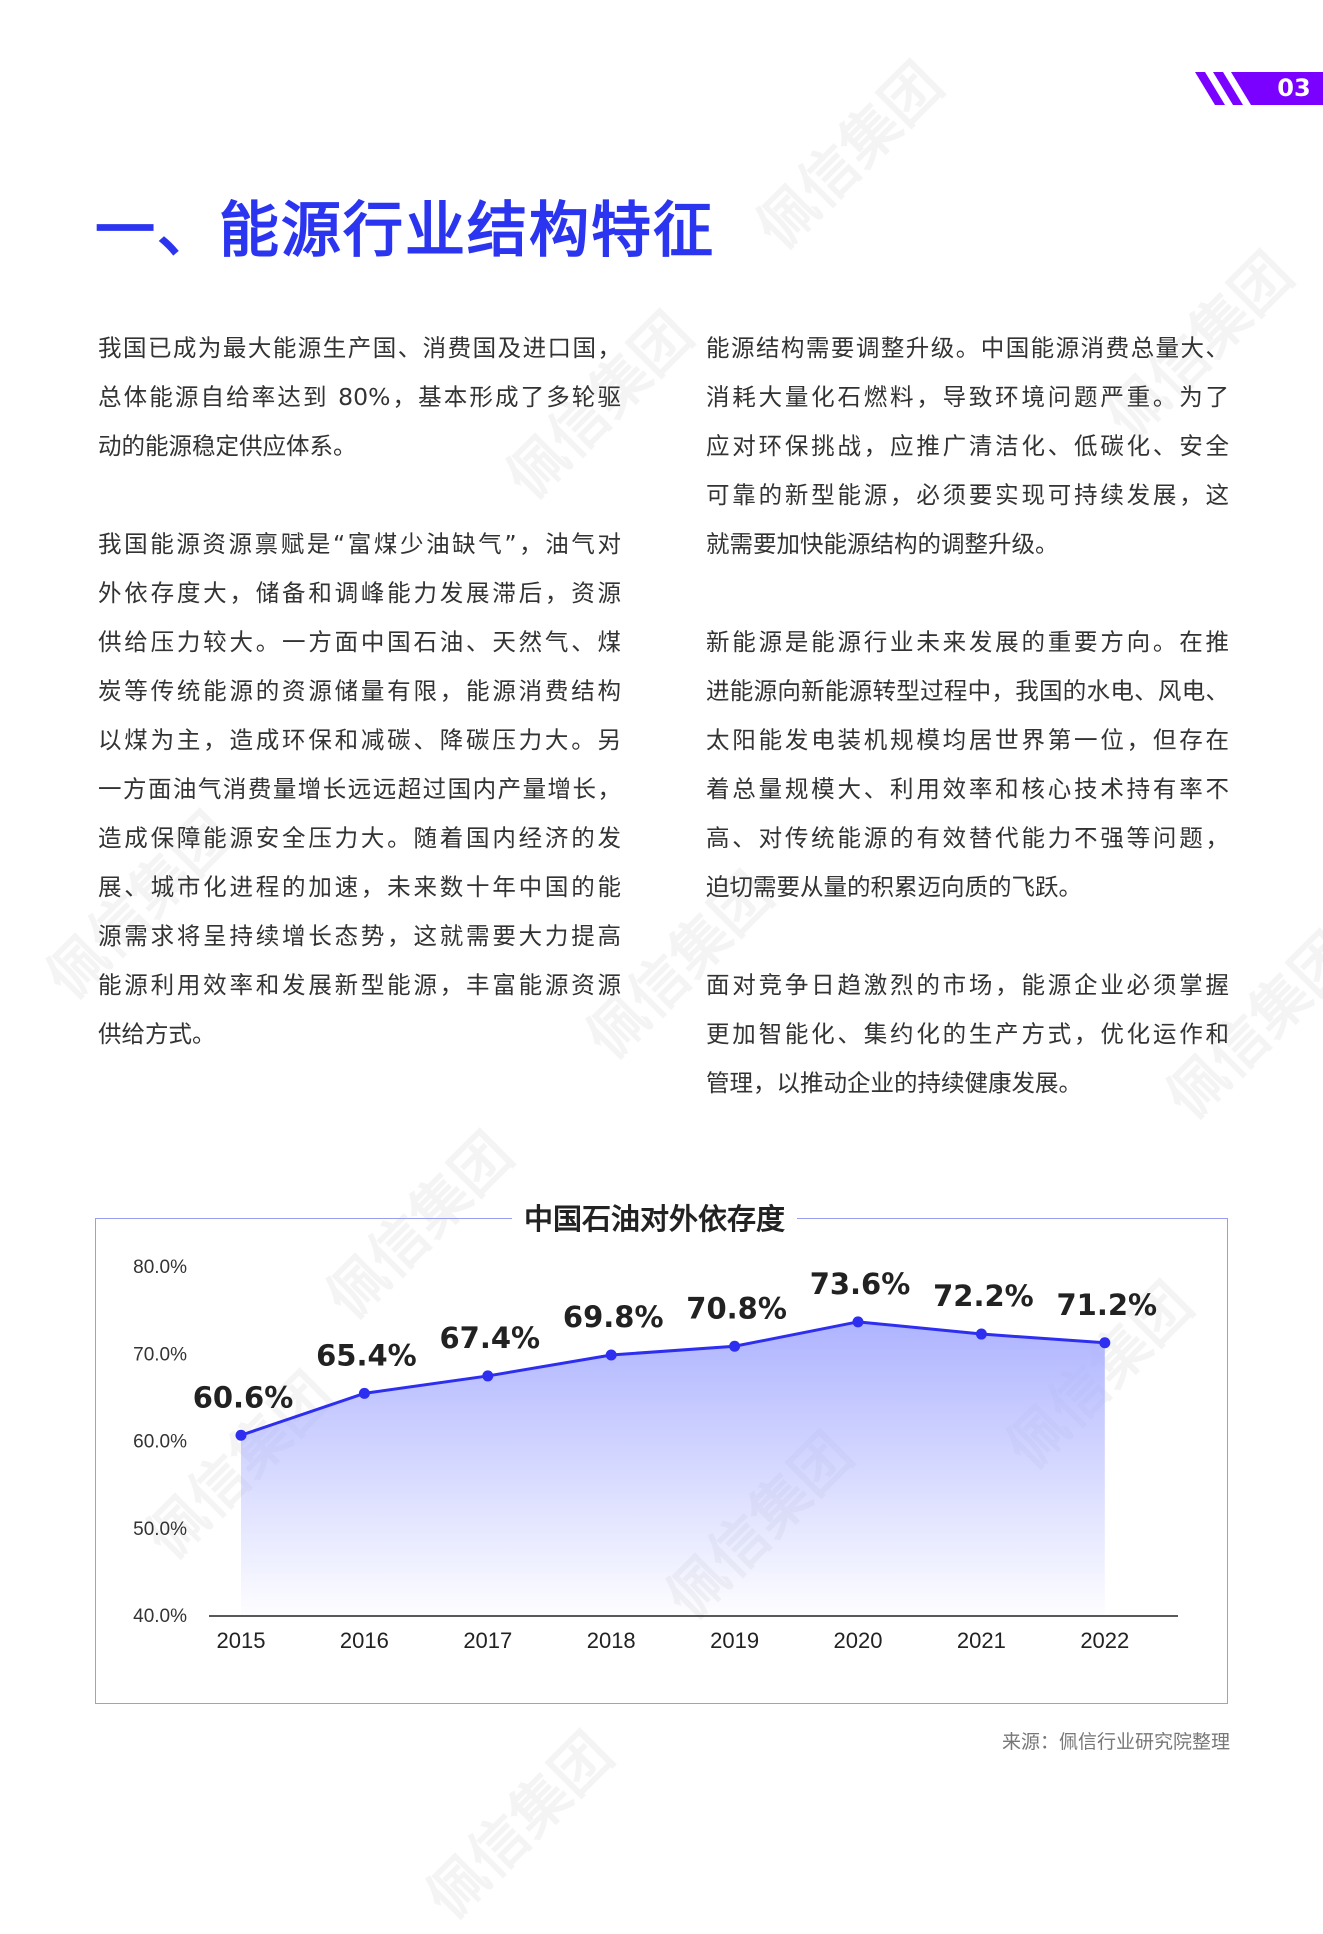 The height and width of the screenshot is (1934, 1323). I want to click on text-line: 进能源向新能源转型过程中，我国的水电、风电、, so click(967, 691).